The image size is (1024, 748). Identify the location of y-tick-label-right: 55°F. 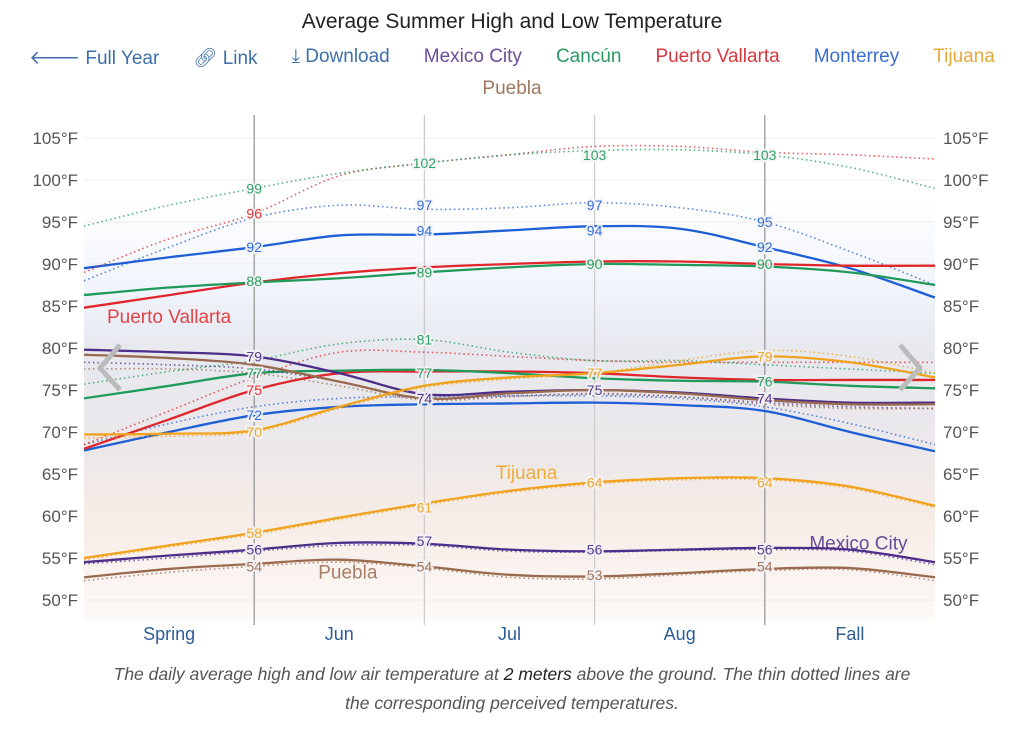
(961, 558).